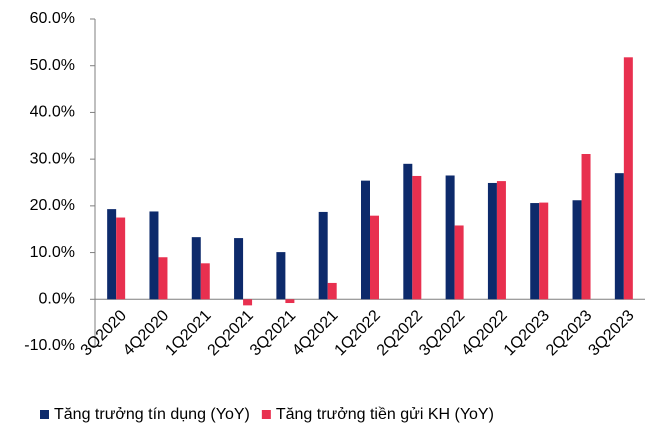 The height and width of the screenshot is (438, 650). Describe the element at coordinates (52, 65) in the screenshot. I see `y-tick-label: 50.0%` at that location.